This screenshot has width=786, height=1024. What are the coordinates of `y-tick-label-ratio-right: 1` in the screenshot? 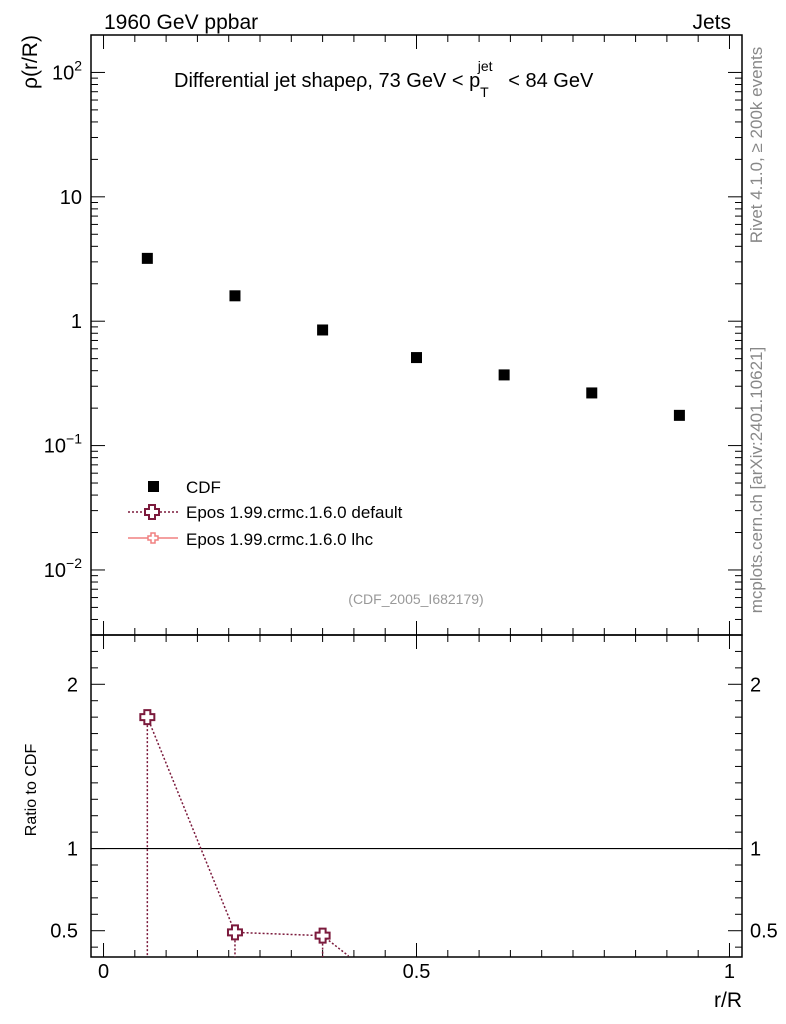 It's located at (755, 850).